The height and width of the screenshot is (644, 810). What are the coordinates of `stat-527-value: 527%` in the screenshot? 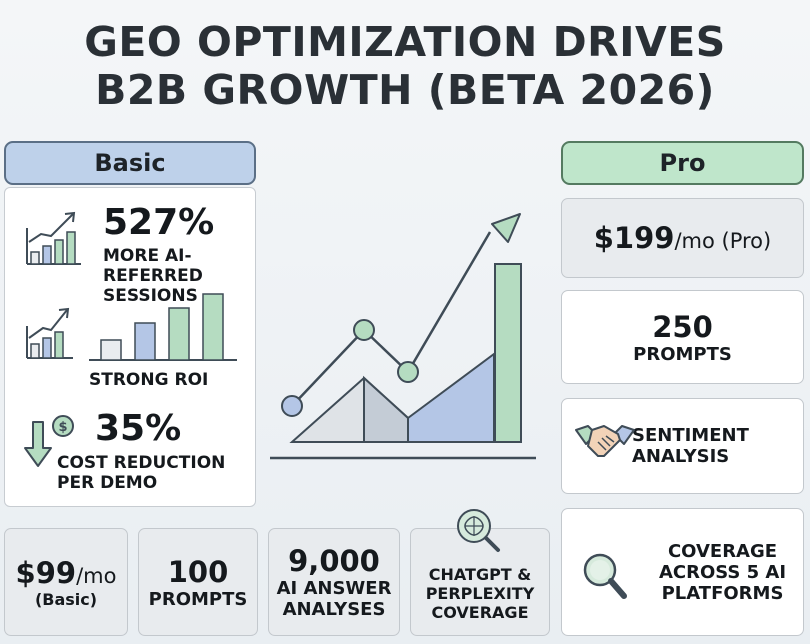 It's located at (159, 222).